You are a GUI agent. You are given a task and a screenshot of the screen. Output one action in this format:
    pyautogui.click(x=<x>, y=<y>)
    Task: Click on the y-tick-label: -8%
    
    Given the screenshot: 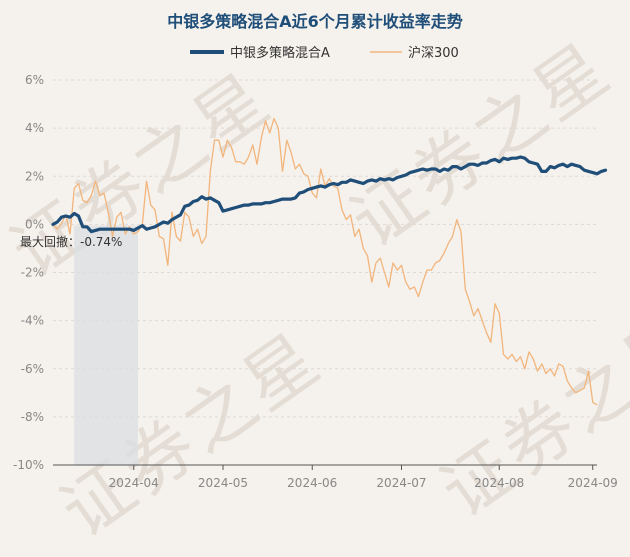 What is the action you would take?
    pyautogui.click(x=32, y=417)
    